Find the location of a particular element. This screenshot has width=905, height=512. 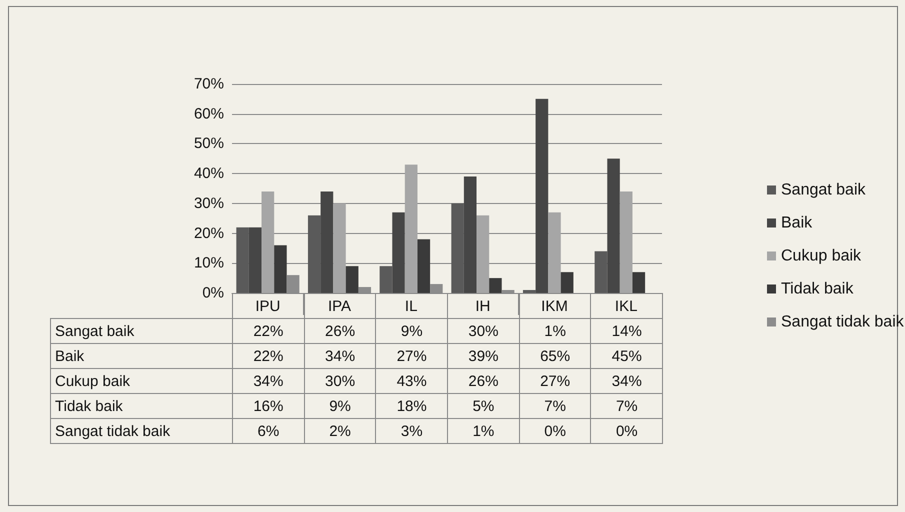

text: Sangat tidak baik is located at coordinates (112, 431).